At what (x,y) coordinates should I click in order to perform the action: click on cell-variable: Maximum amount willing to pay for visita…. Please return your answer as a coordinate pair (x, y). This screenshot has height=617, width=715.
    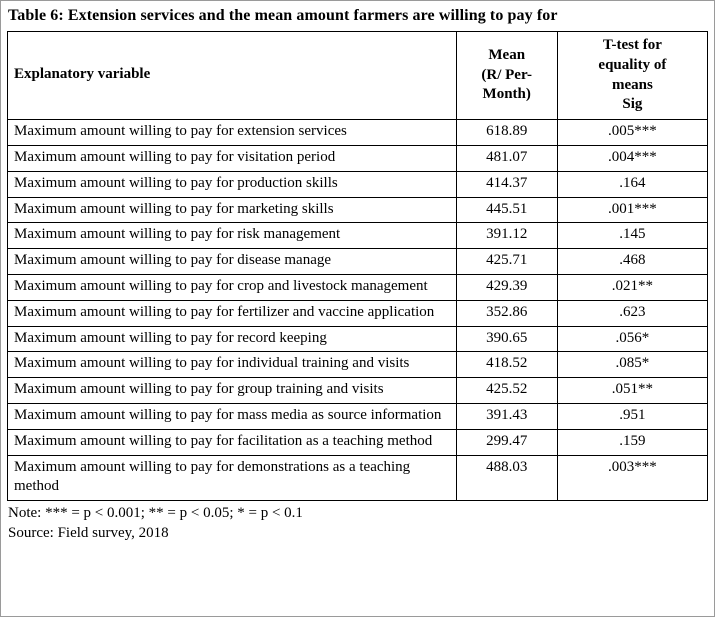
    Looking at the image, I should click on (232, 158).